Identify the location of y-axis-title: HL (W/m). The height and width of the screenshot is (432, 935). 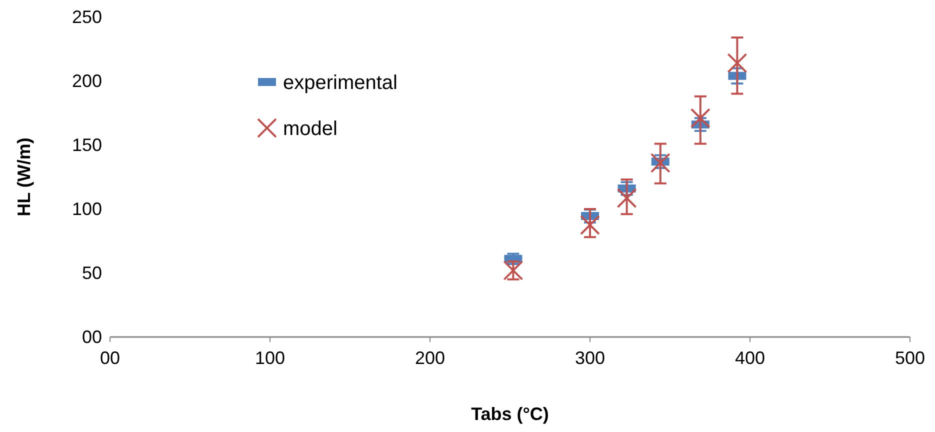
(24, 177).